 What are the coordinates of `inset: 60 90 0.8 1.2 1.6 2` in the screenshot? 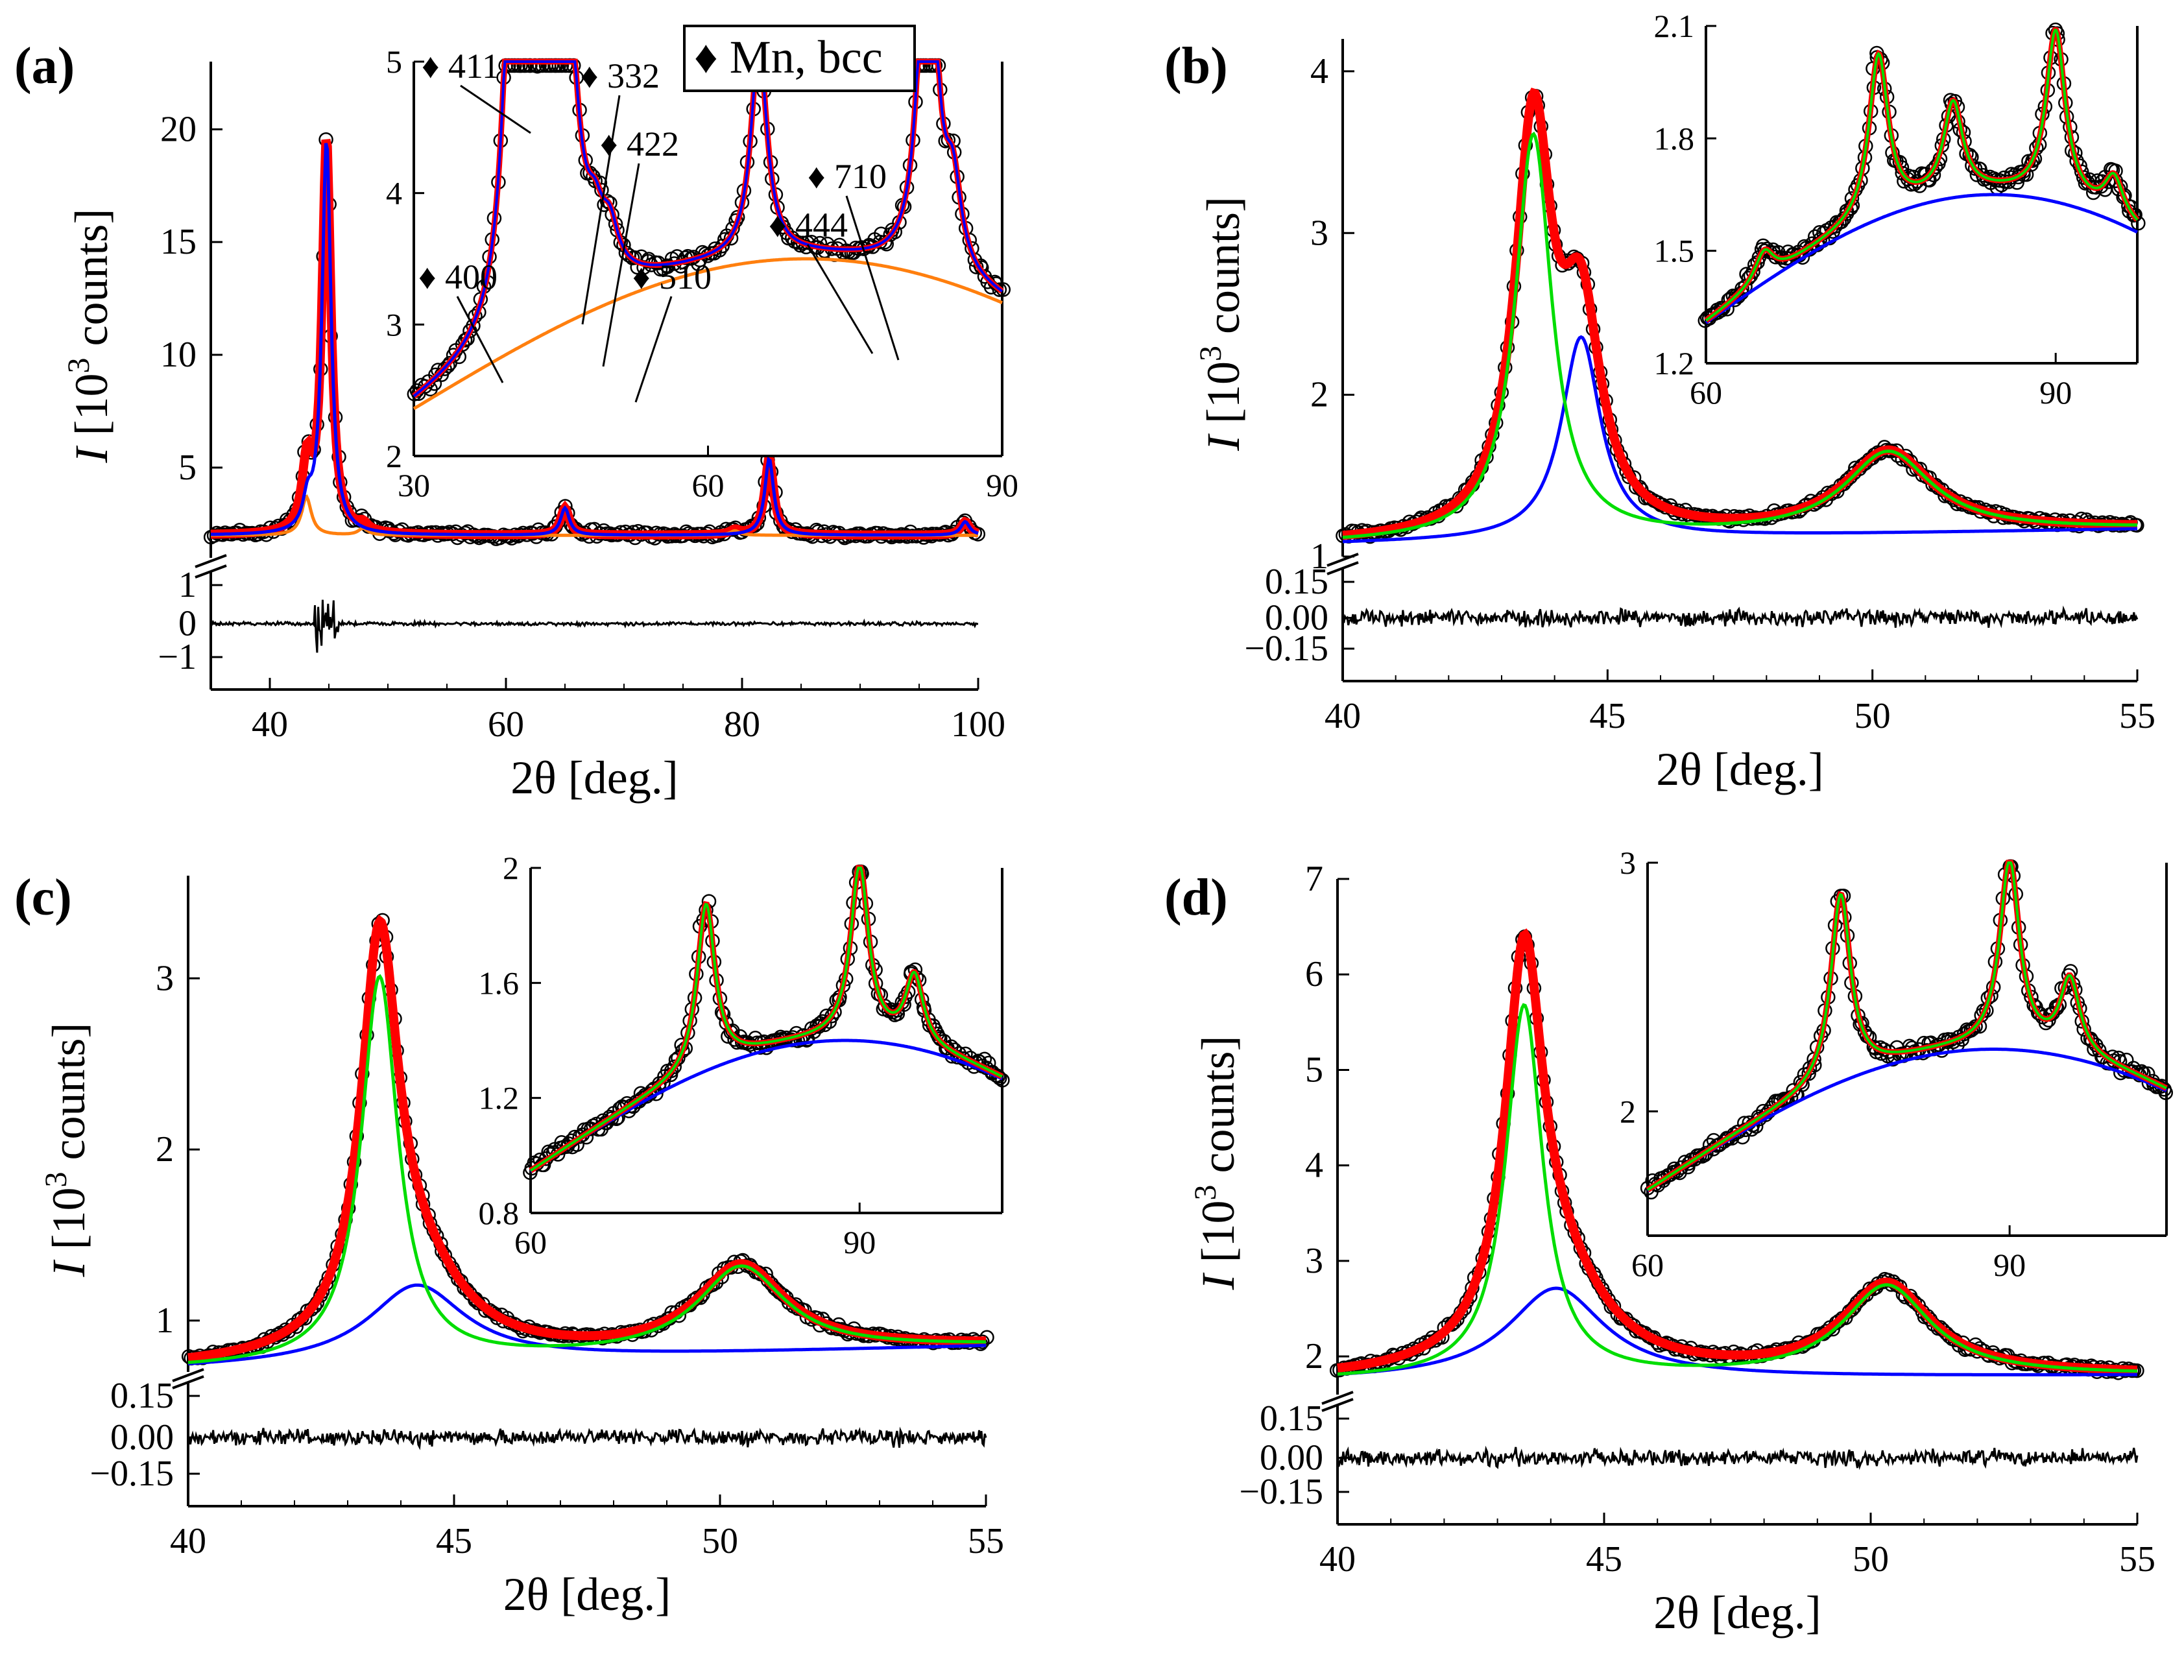 It's located at (745, 1055).